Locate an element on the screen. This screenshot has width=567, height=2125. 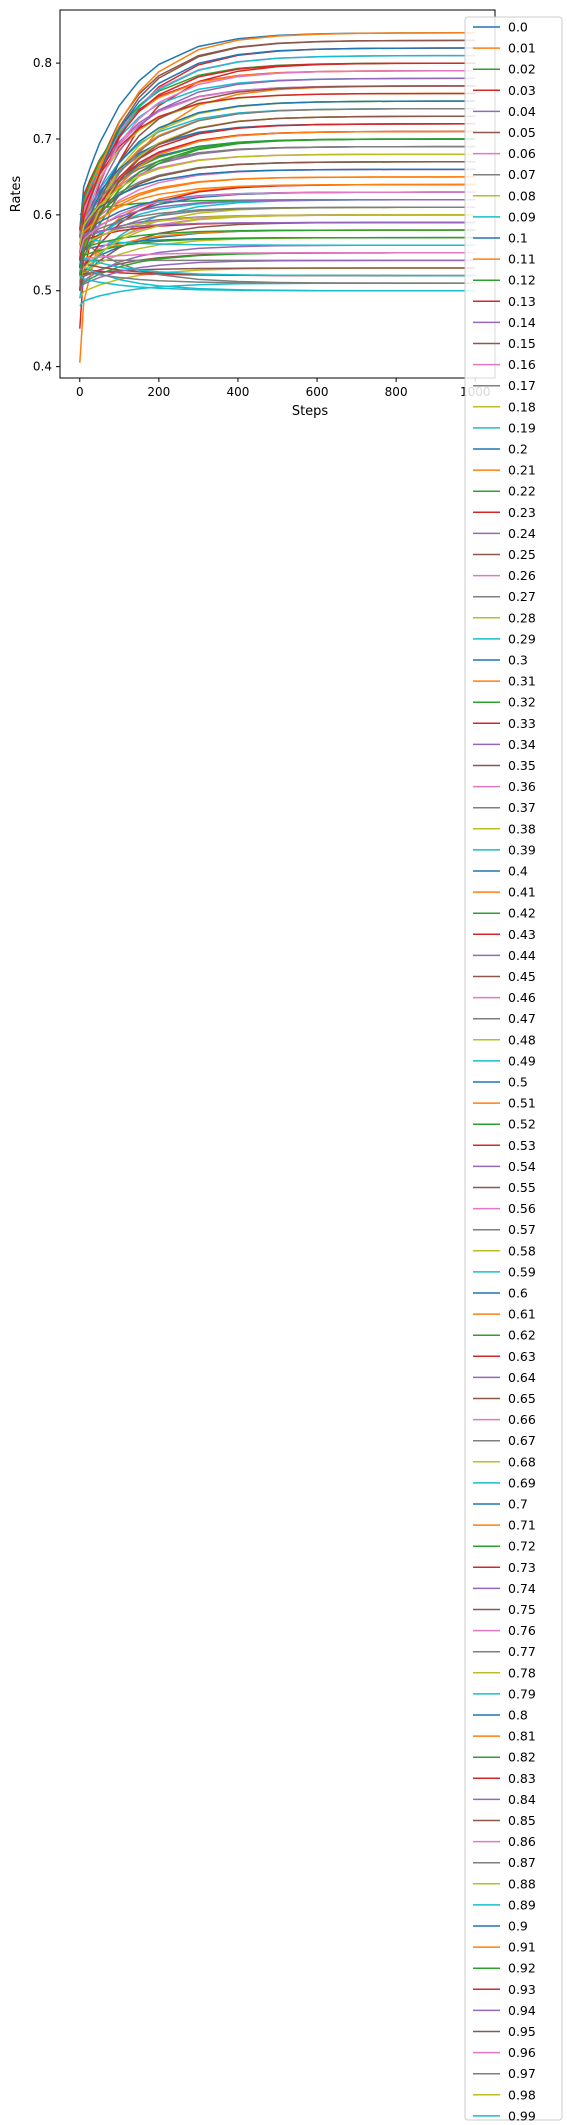
legend-label: 0.42 is located at coordinates (522, 913).